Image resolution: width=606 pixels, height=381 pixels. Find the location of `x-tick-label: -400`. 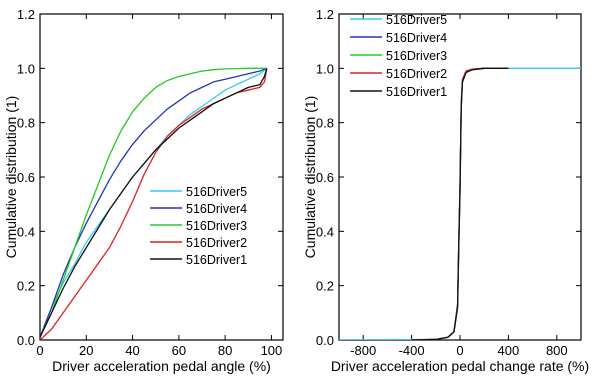

x-tick-label: -400 is located at coordinates (412, 350).